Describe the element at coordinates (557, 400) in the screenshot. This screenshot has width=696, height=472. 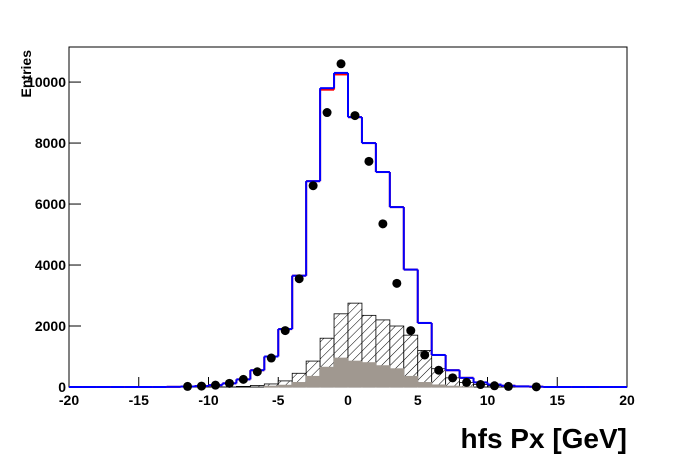
I see `x-tick-label: 15` at that location.